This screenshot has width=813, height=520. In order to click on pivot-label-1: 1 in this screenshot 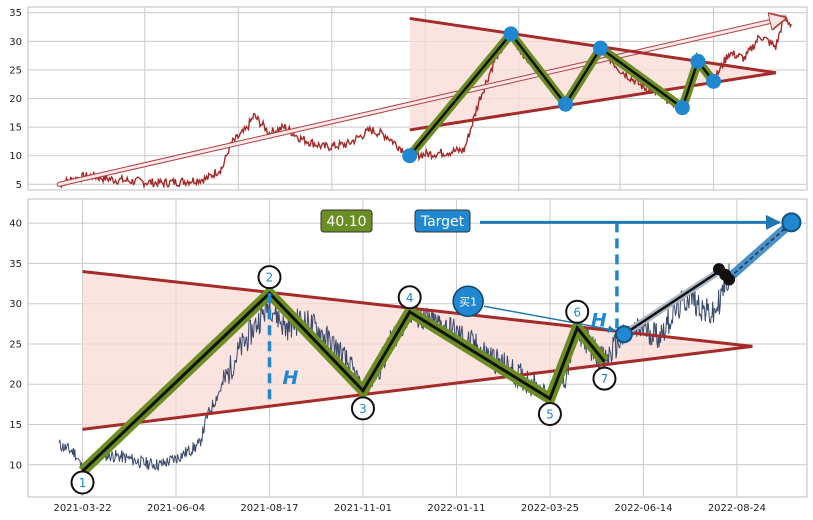, I will do `click(82, 482)`.